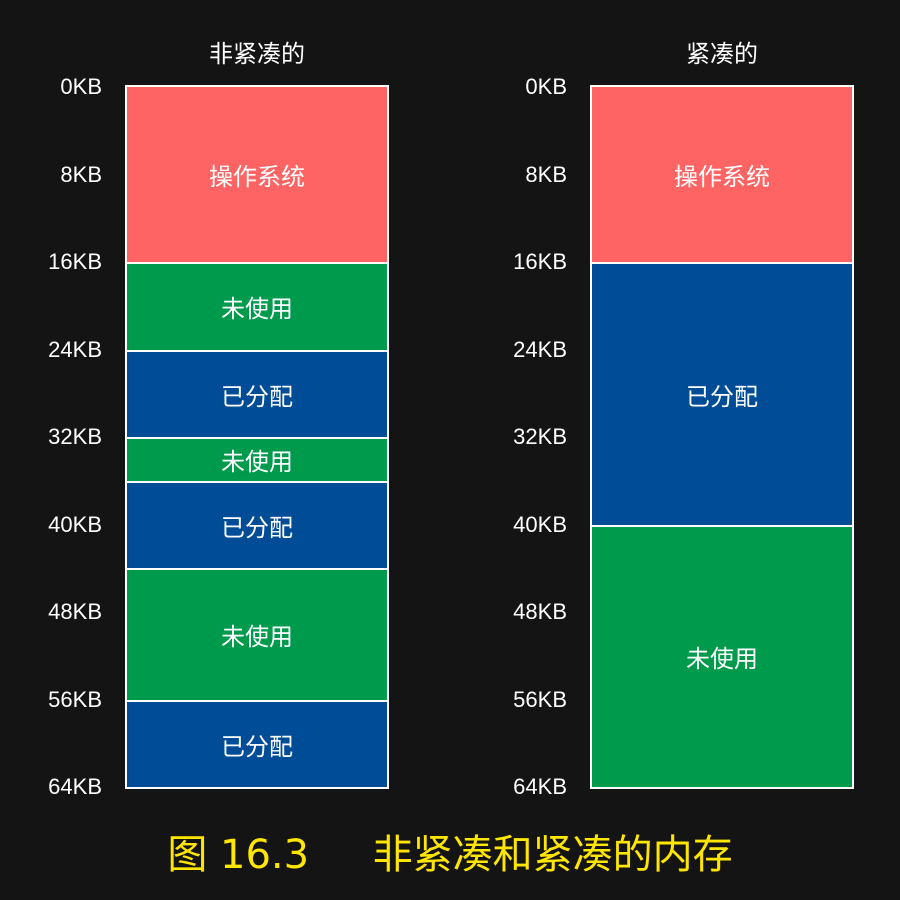  Describe the element at coordinates (257, 51) in the screenshot. I see `column-title-non-compact: 非紧凑的` at that location.